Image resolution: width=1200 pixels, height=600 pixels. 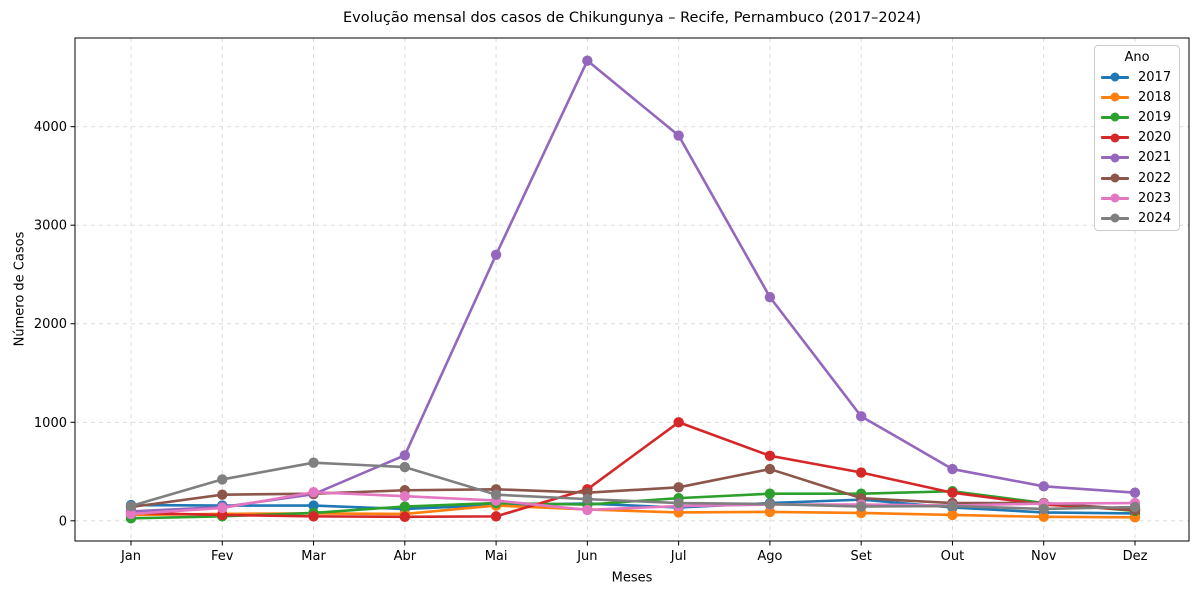 I want to click on y-tick-label: 2000, so click(x=50, y=324).